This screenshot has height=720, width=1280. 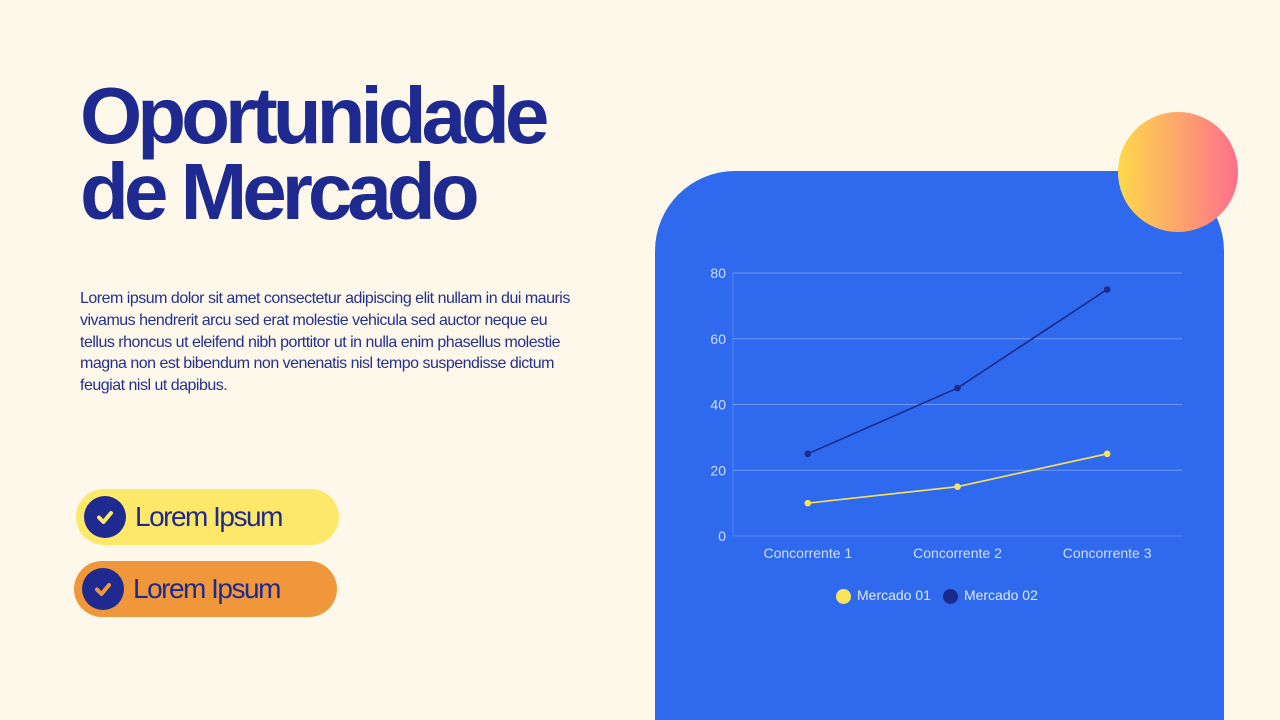 What do you see at coordinates (940, 594) in the screenshot?
I see `chart-legend: Mercado 01 Mercado 02` at bounding box center [940, 594].